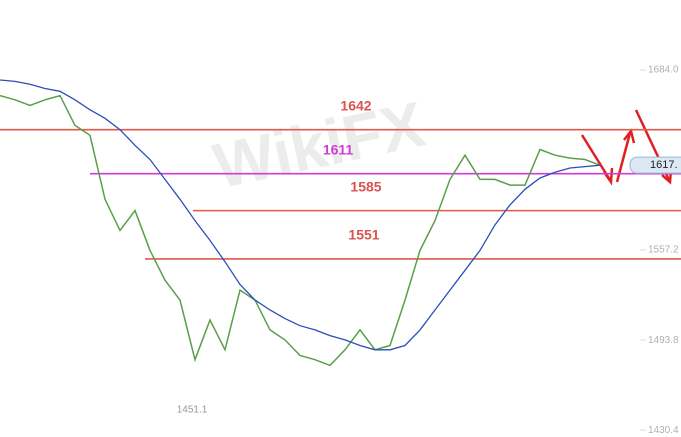 The width and height of the screenshot is (681, 437). What do you see at coordinates (363, 235) in the screenshot?
I see `level-label: 1551` at bounding box center [363, 235].